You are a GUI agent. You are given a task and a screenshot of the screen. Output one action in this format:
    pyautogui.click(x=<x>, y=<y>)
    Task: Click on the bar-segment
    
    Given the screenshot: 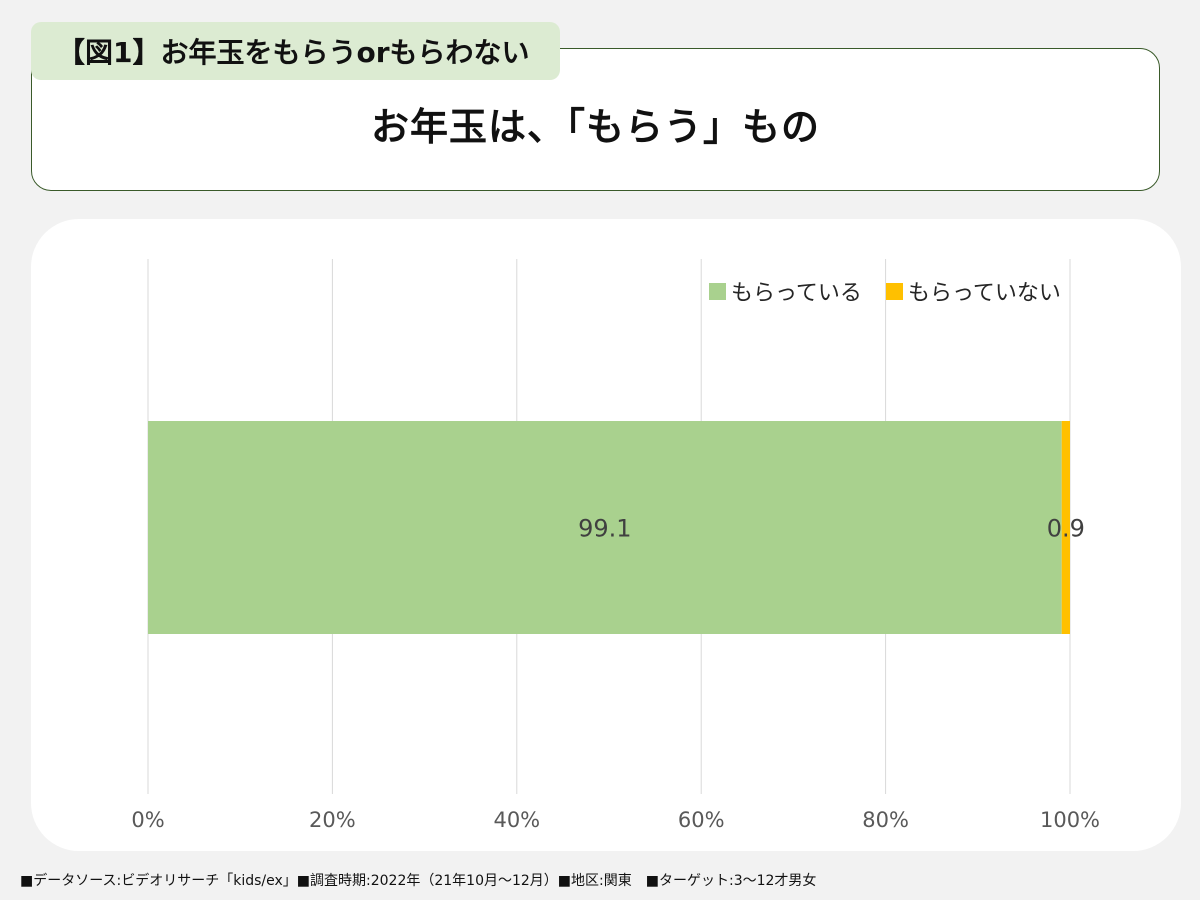 What is the action you would take?
    pyautogui.click(x=1065, y=527)
    